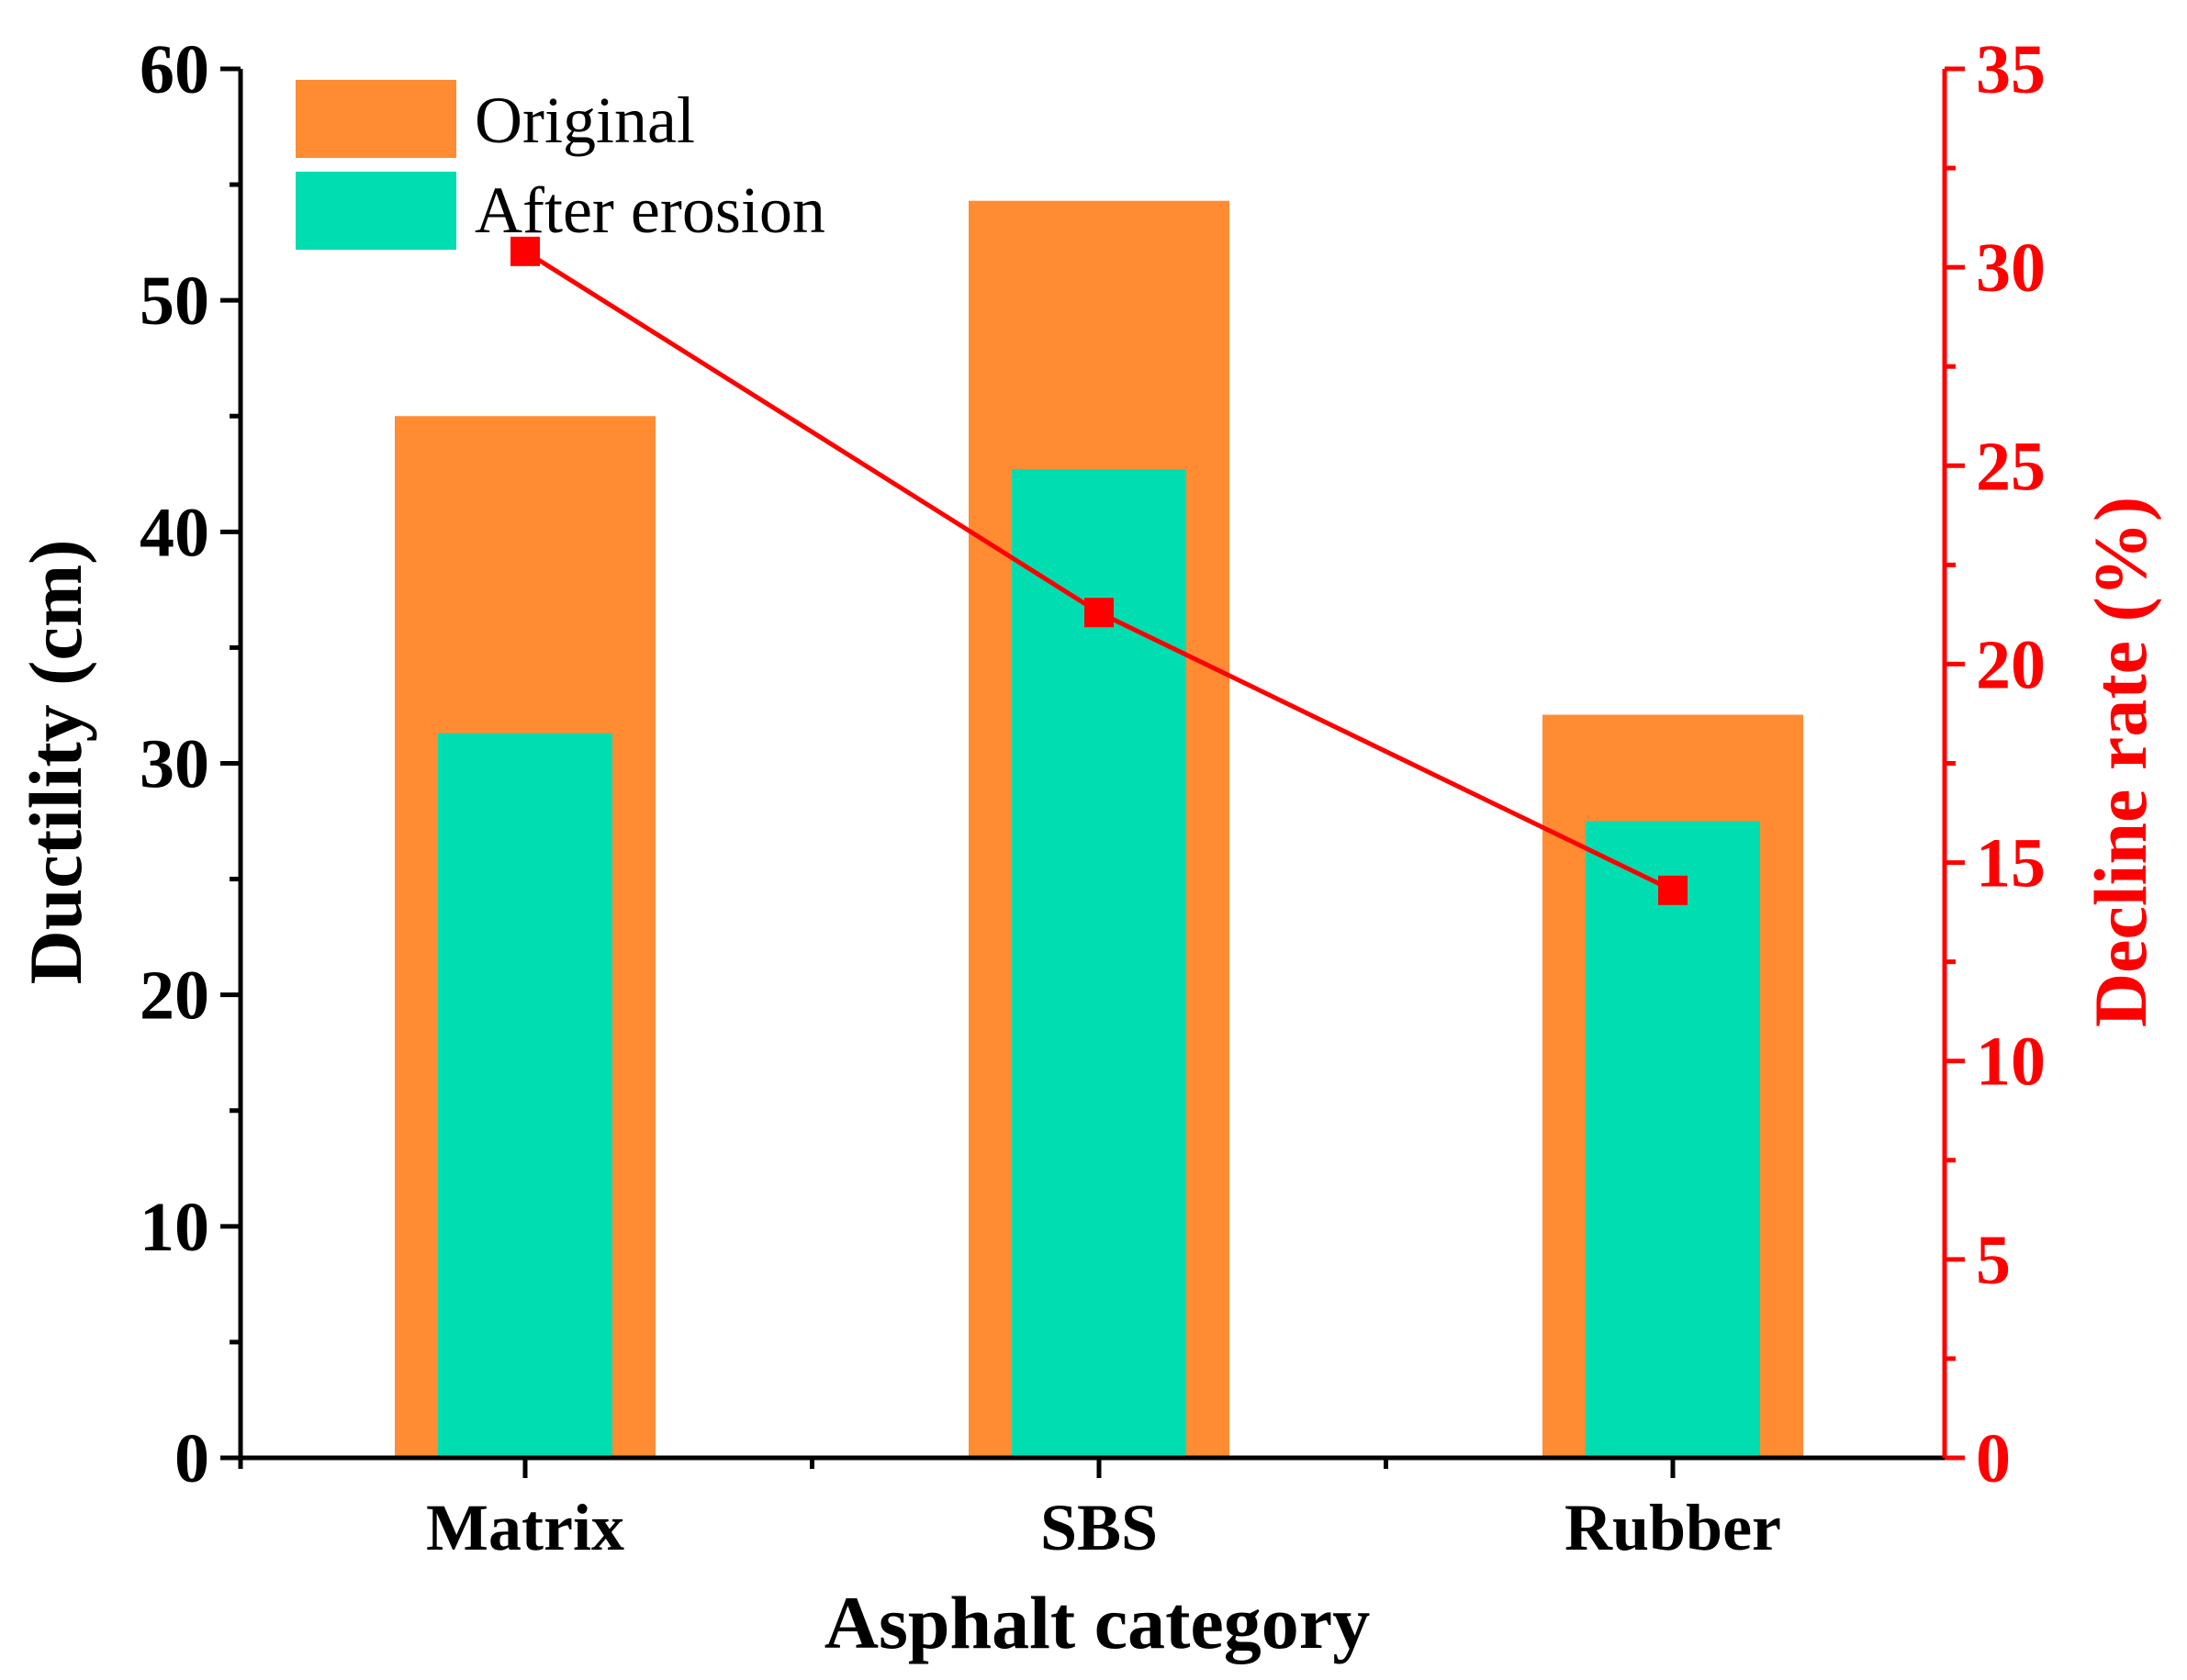 This screenshot has width=2187, height=1680. What do you see at coordinates (2011, 1062) in the screenshot?
I see `y2-tick-label-10: 10` at bounding box center [2011, 1062].